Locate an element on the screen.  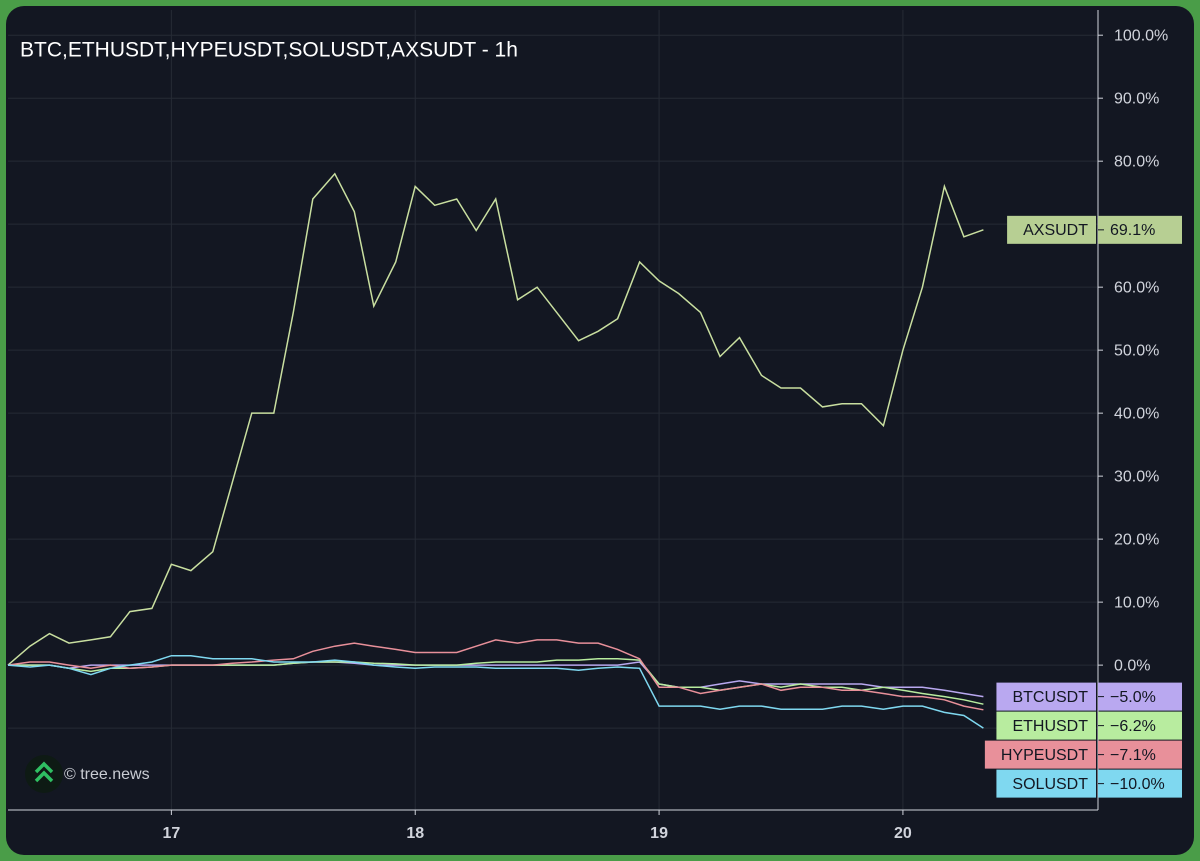
tag-name: ETHUSDT is located at coordinates (1050, 726).